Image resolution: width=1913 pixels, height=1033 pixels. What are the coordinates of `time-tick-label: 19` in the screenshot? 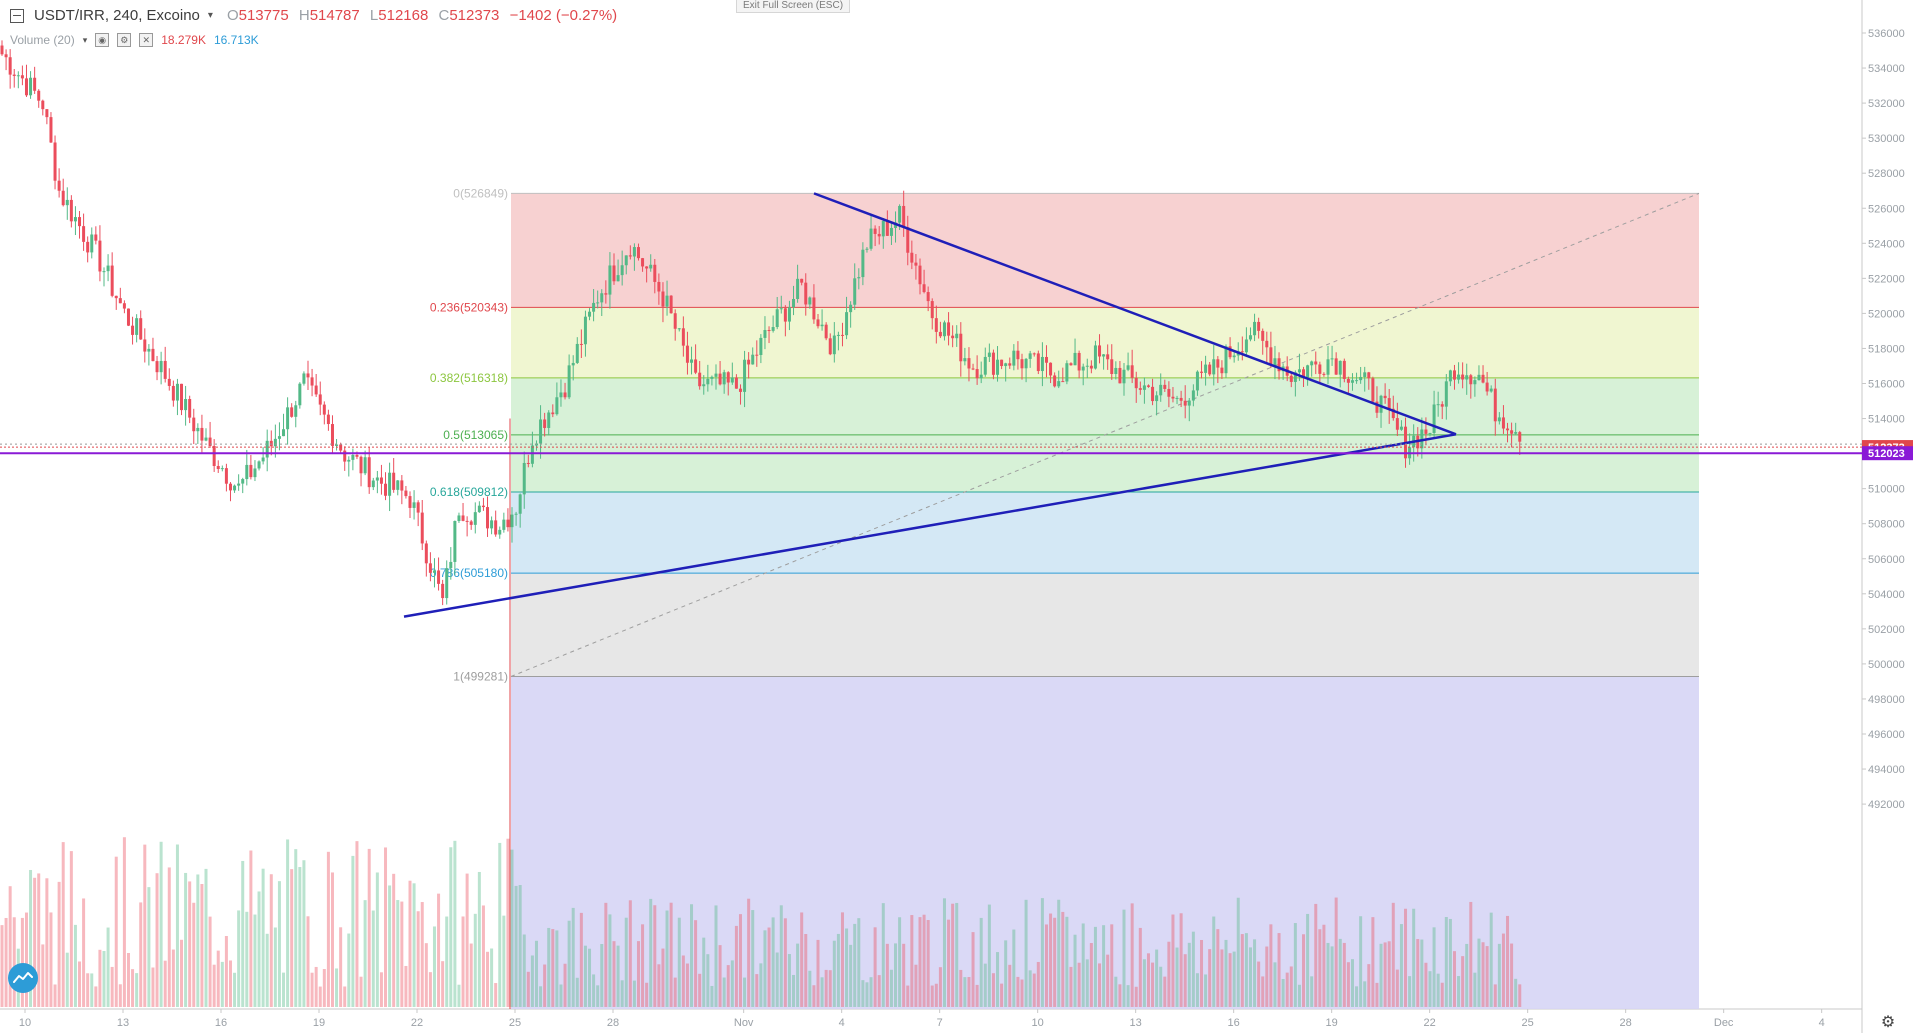 It's located at (1332, 1023).